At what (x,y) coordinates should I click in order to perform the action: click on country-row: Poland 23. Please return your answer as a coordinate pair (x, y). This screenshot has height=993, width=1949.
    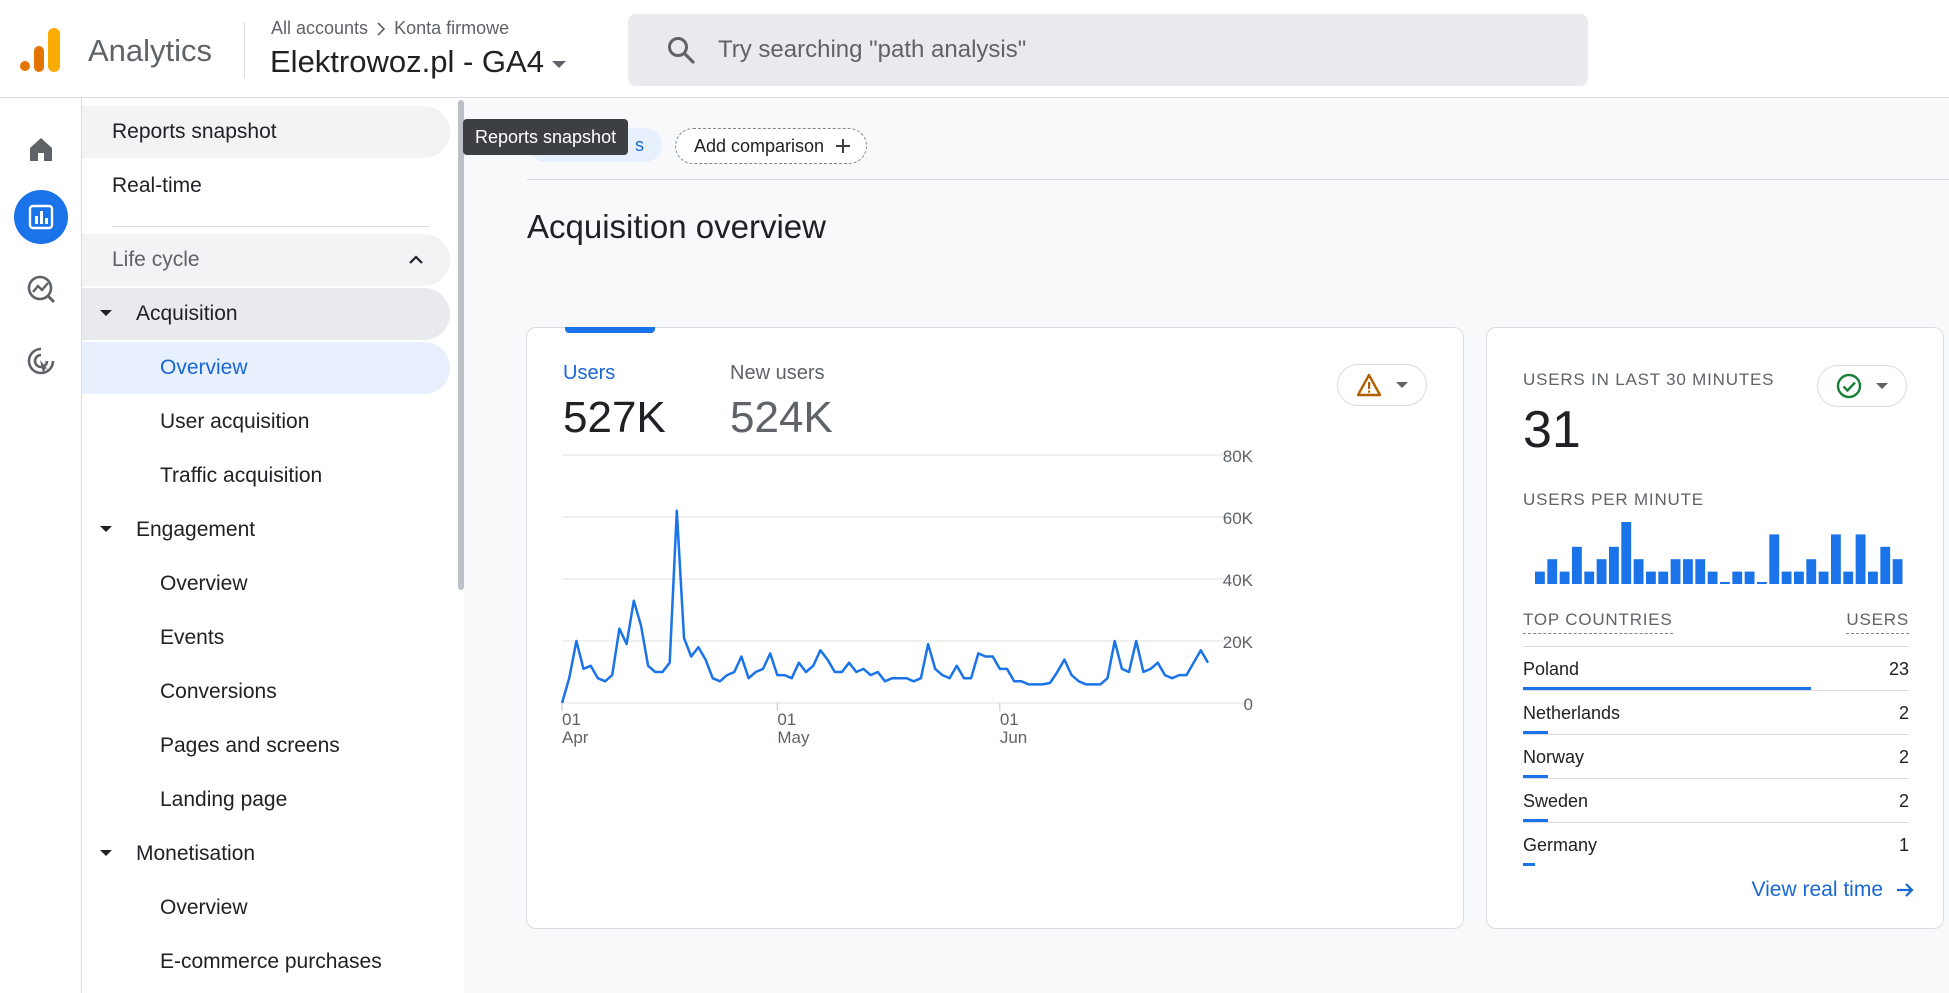
    Looking at the image, I should click on (1716, 668).